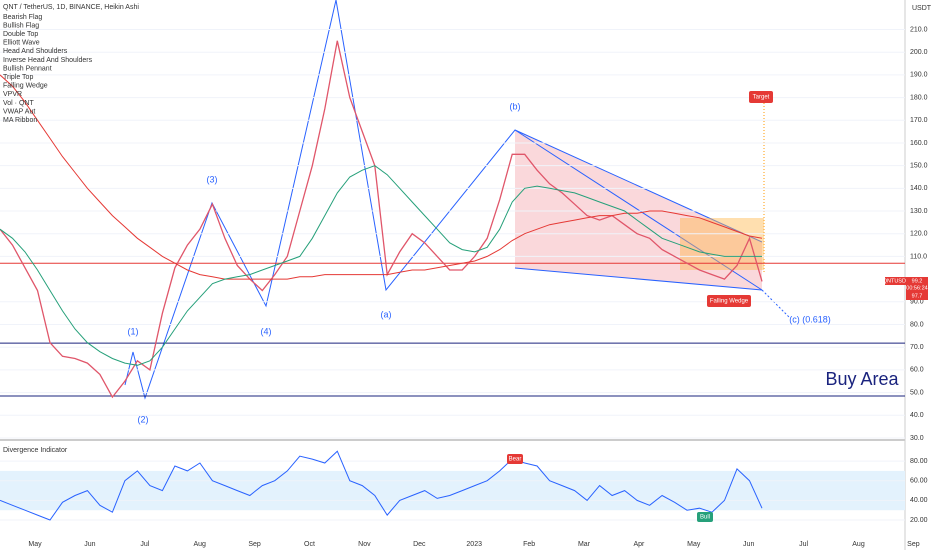  Describe the element at coordinates (919, 234) in the screenshot. I see `y-tick-label: 120.0` at that location.